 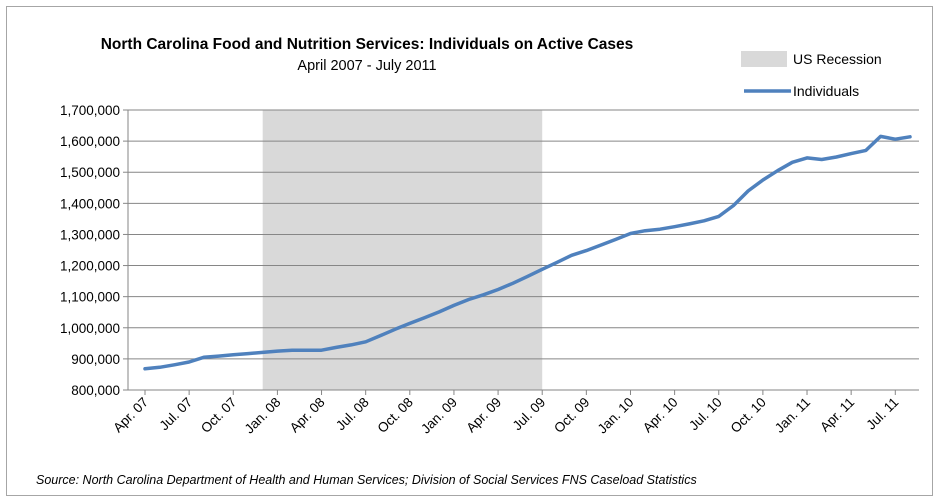 I want to click on y-tick-label: 1,500,000, so click(x=90, y=172).